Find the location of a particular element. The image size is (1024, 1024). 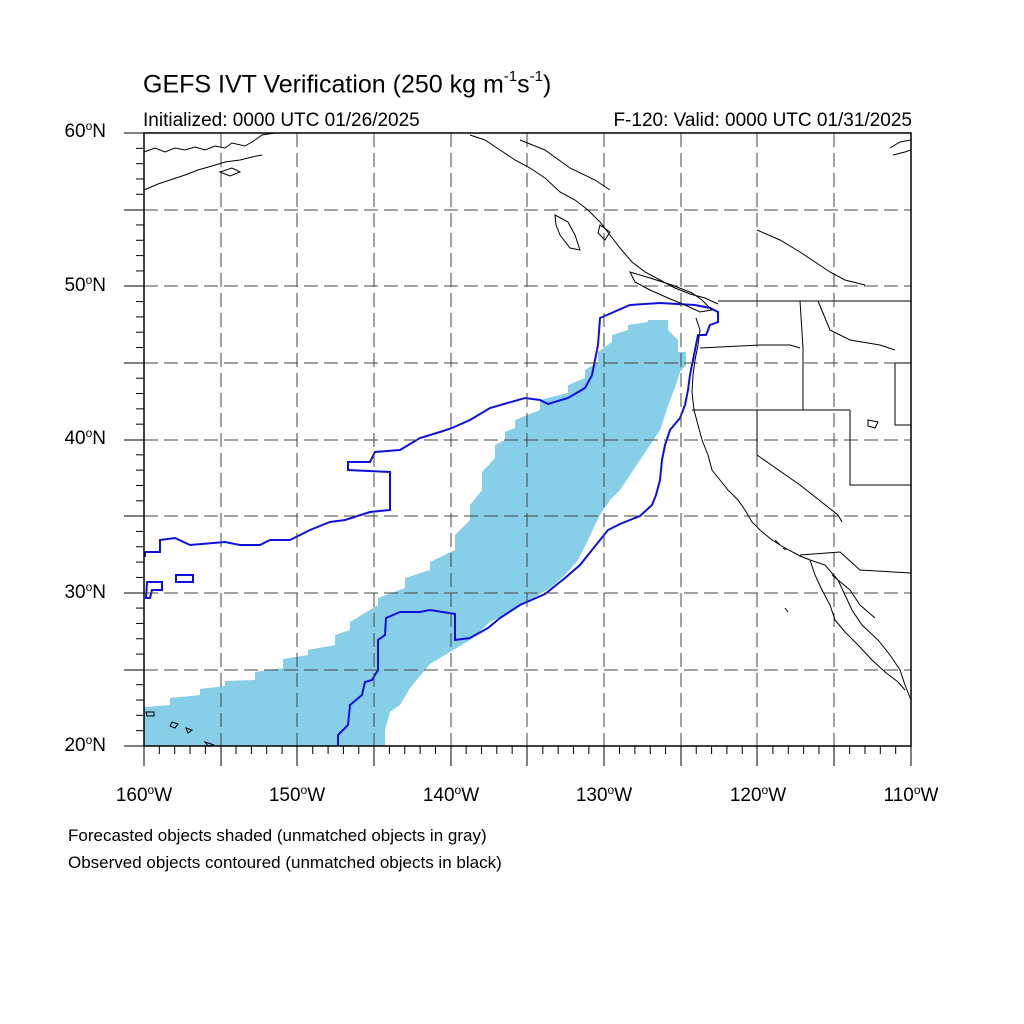

lon-label-150w: 150oW is located at coordinates (297, 794).